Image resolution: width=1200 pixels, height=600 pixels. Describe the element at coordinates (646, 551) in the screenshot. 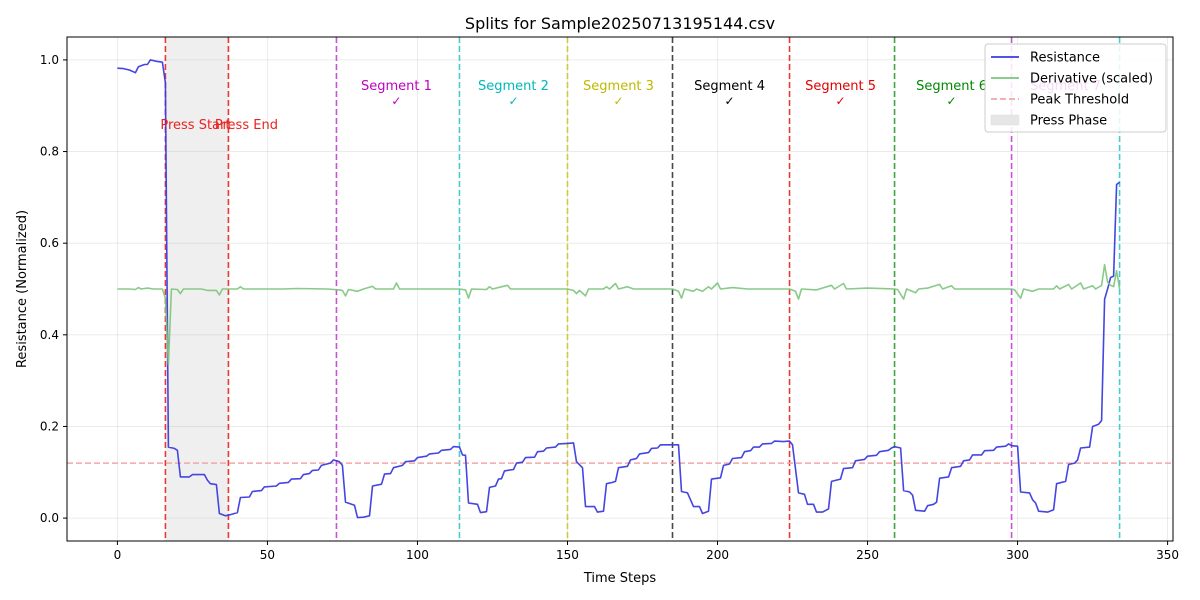

I see `x-axis-ticks: 0 50 100 150 200 250 300 350` at that location.